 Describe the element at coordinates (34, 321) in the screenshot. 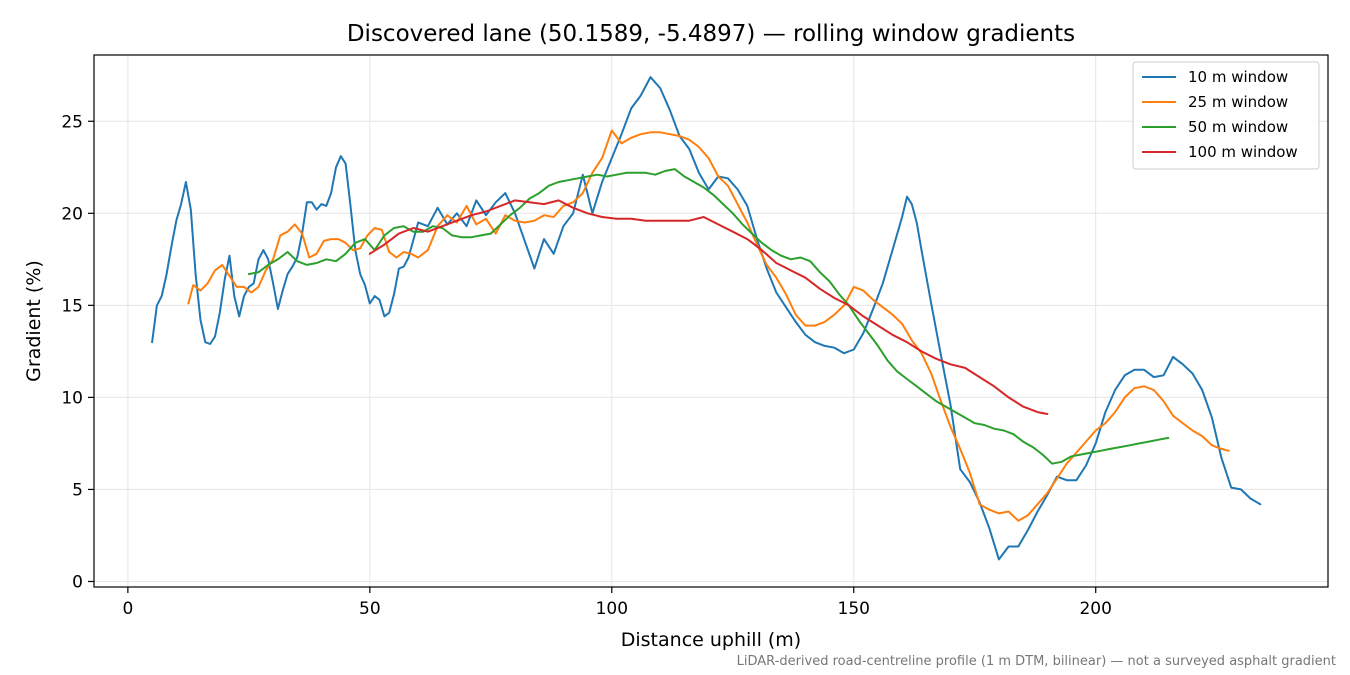

I see `y-axis-label: Gradient (%)` at that location.